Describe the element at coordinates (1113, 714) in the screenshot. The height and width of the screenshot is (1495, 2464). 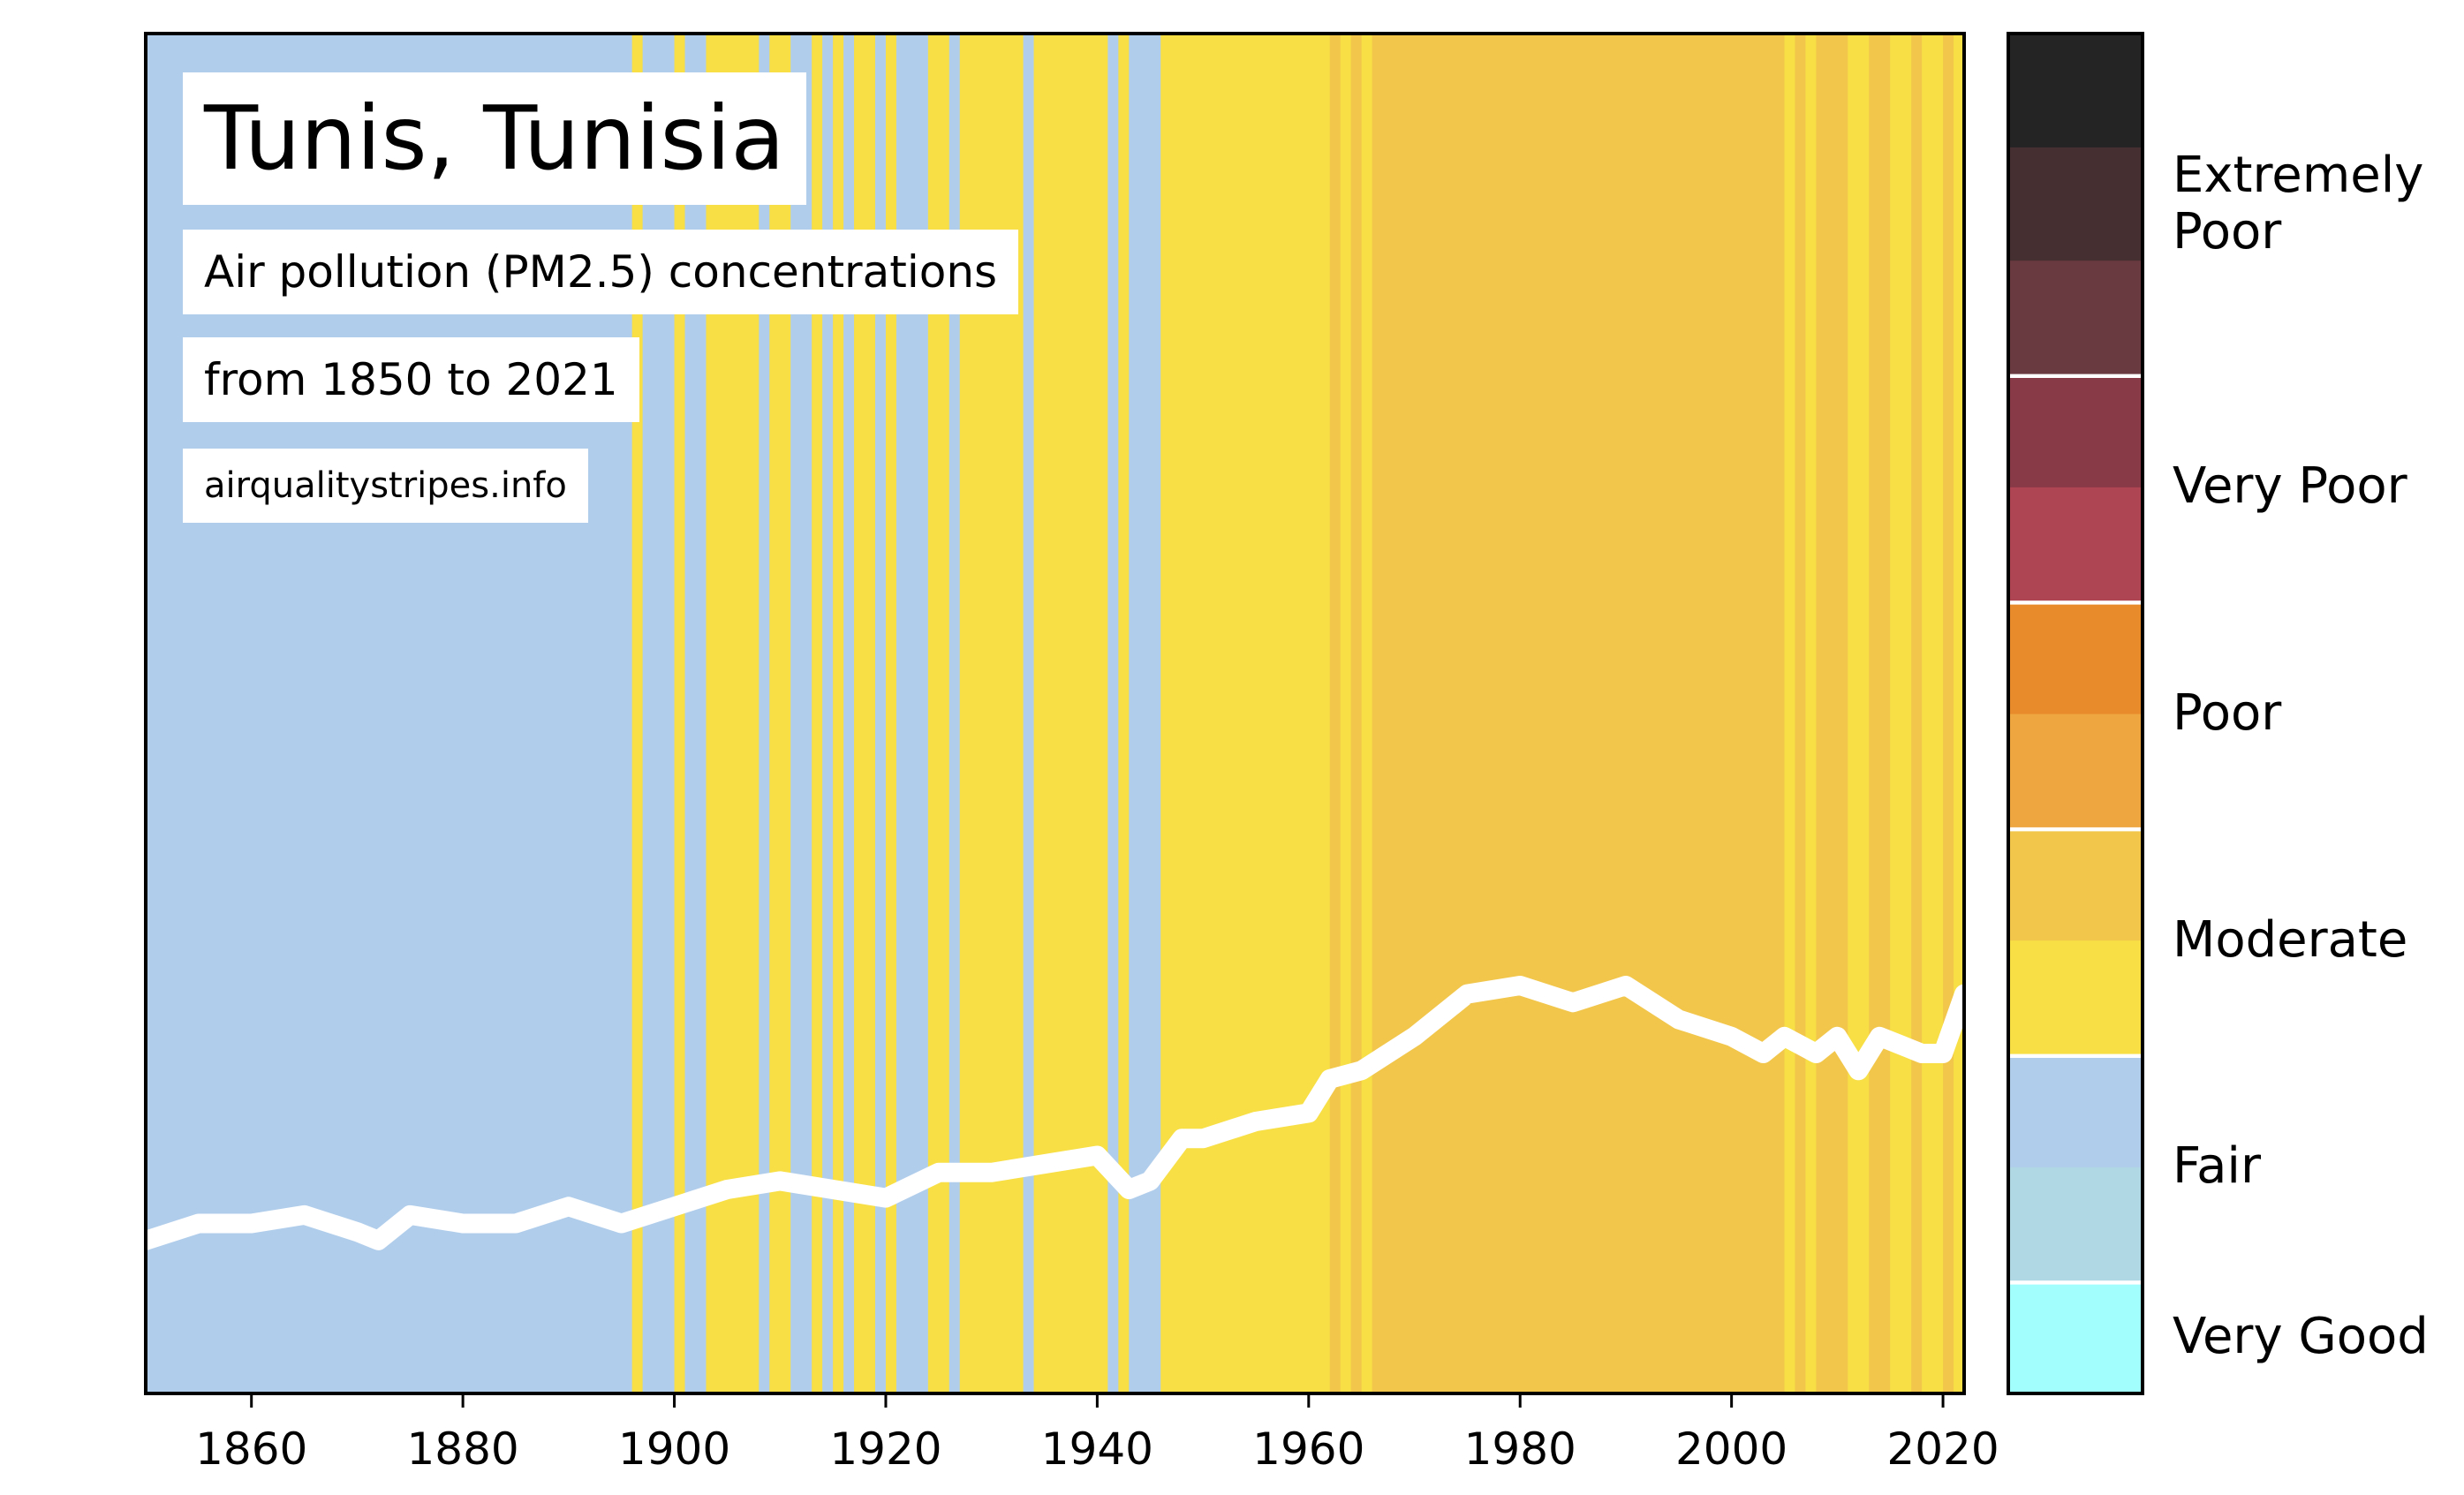
I see `stripe-1941` at that location.